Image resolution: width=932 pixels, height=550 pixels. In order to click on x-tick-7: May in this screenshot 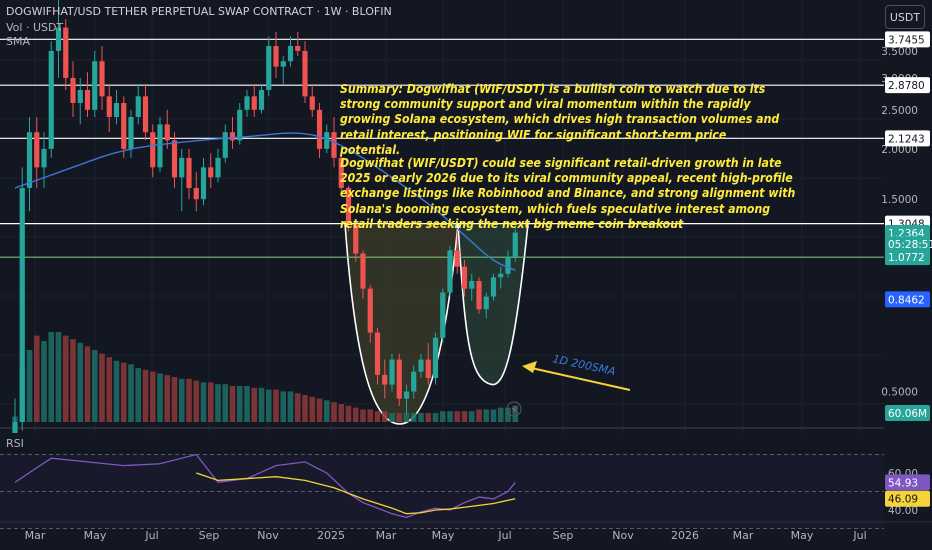, I will do `click(443, 535)`.